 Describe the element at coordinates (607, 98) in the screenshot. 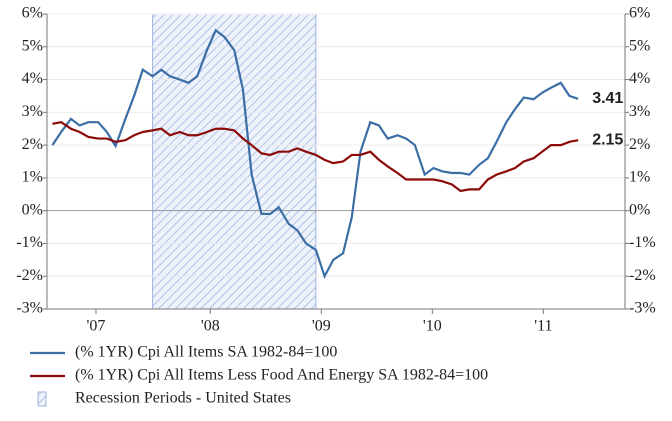

I see `end-label: 3.41` at that location.